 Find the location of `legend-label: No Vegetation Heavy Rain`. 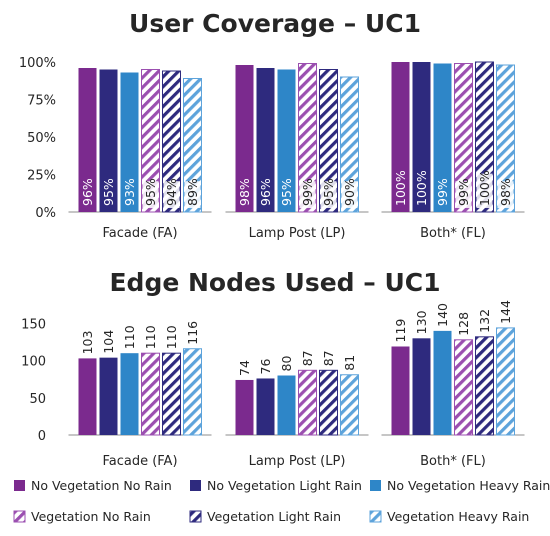

legend-label: No Vegetation Heavy Rain is located at coordinates (468, 485).